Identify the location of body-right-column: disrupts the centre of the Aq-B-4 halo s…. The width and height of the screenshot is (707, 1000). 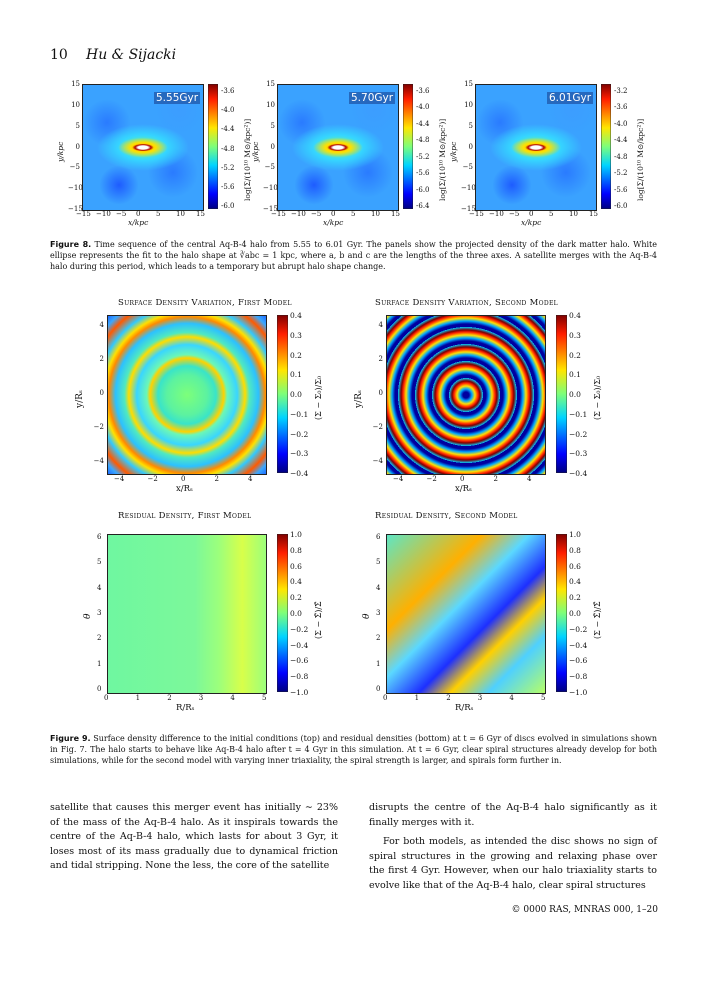
(513, 847).